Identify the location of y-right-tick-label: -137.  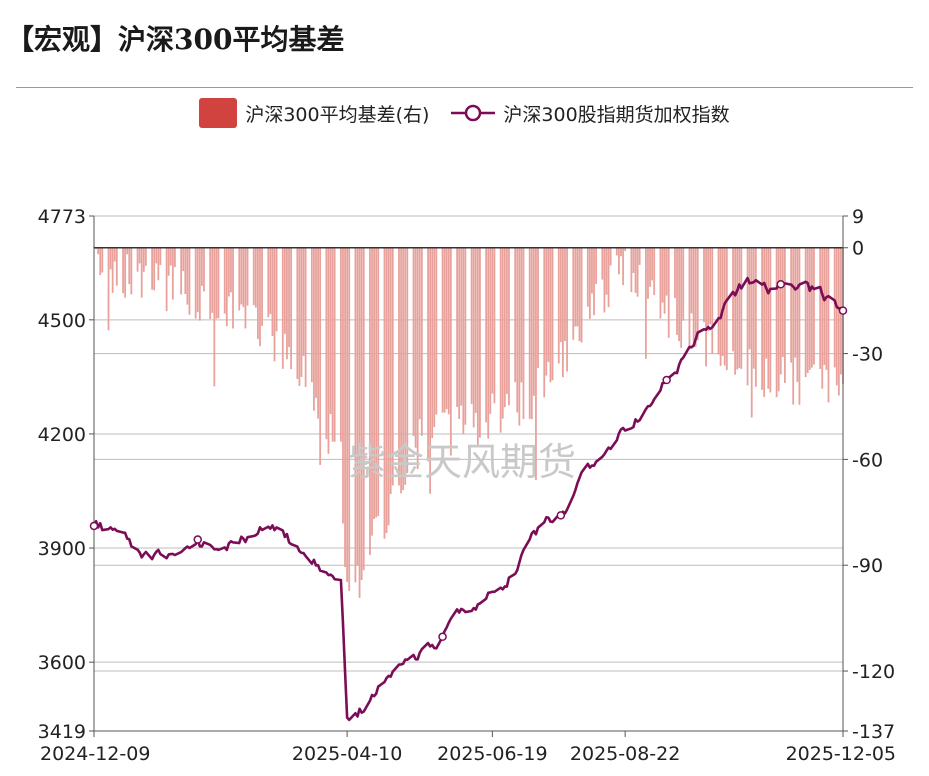
(873, 732).